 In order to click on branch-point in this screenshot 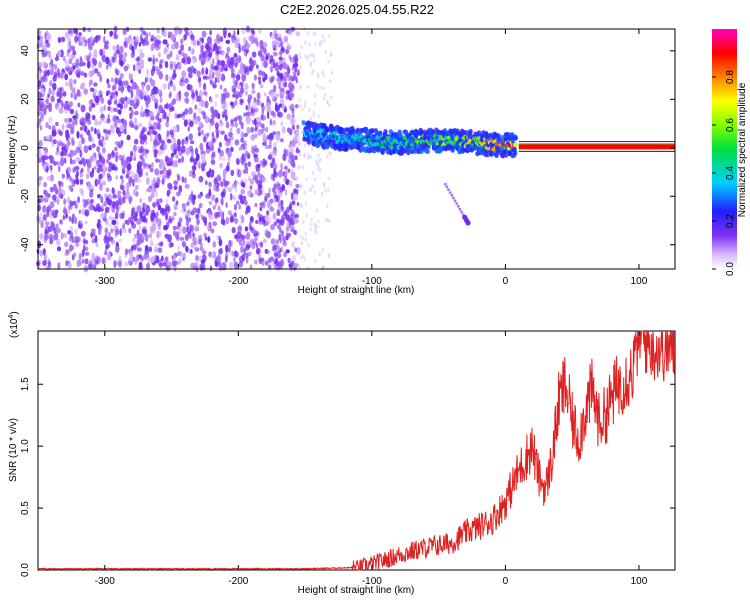, I will do `click(460, 209)`.